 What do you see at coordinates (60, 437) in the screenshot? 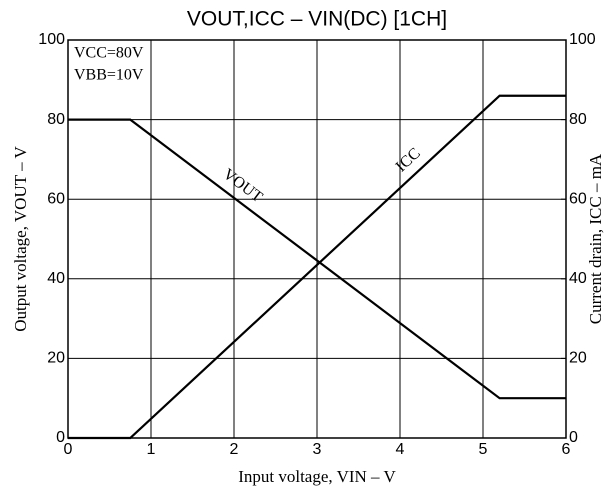
I see `y-tick-label: 0` at bounding box center [60, 437].